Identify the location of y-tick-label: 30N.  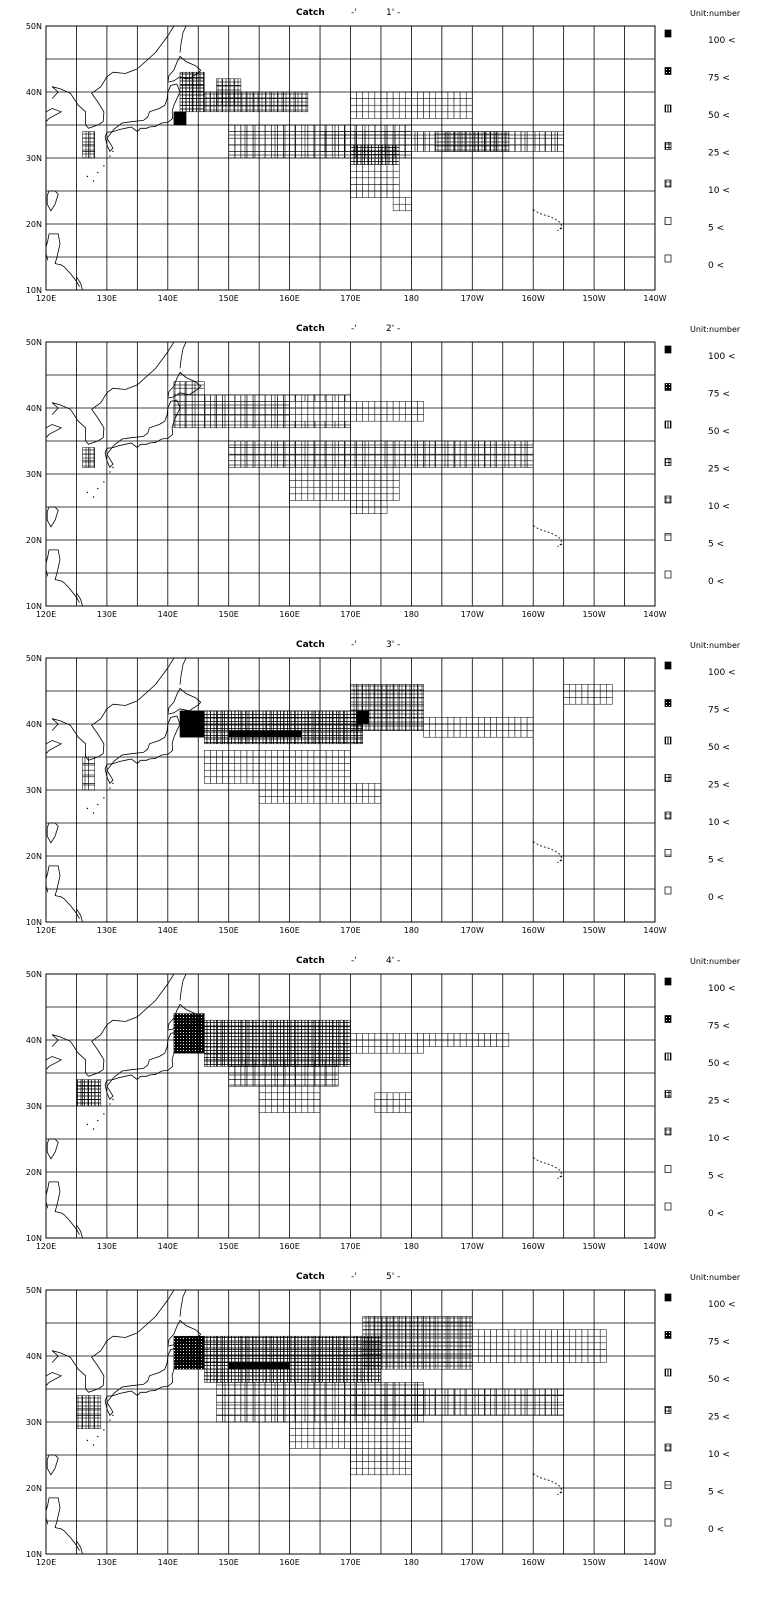
(34, 158).